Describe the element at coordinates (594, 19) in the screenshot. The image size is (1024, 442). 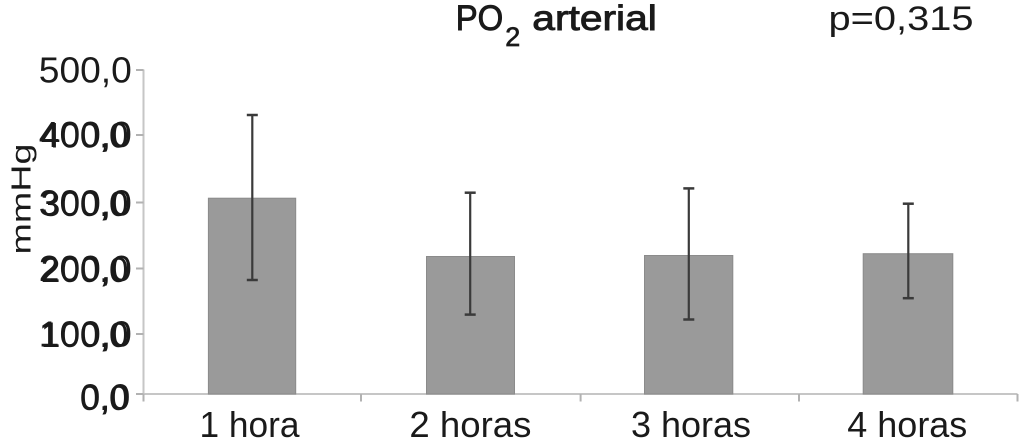
I see `svg-text: arterial` at that location.